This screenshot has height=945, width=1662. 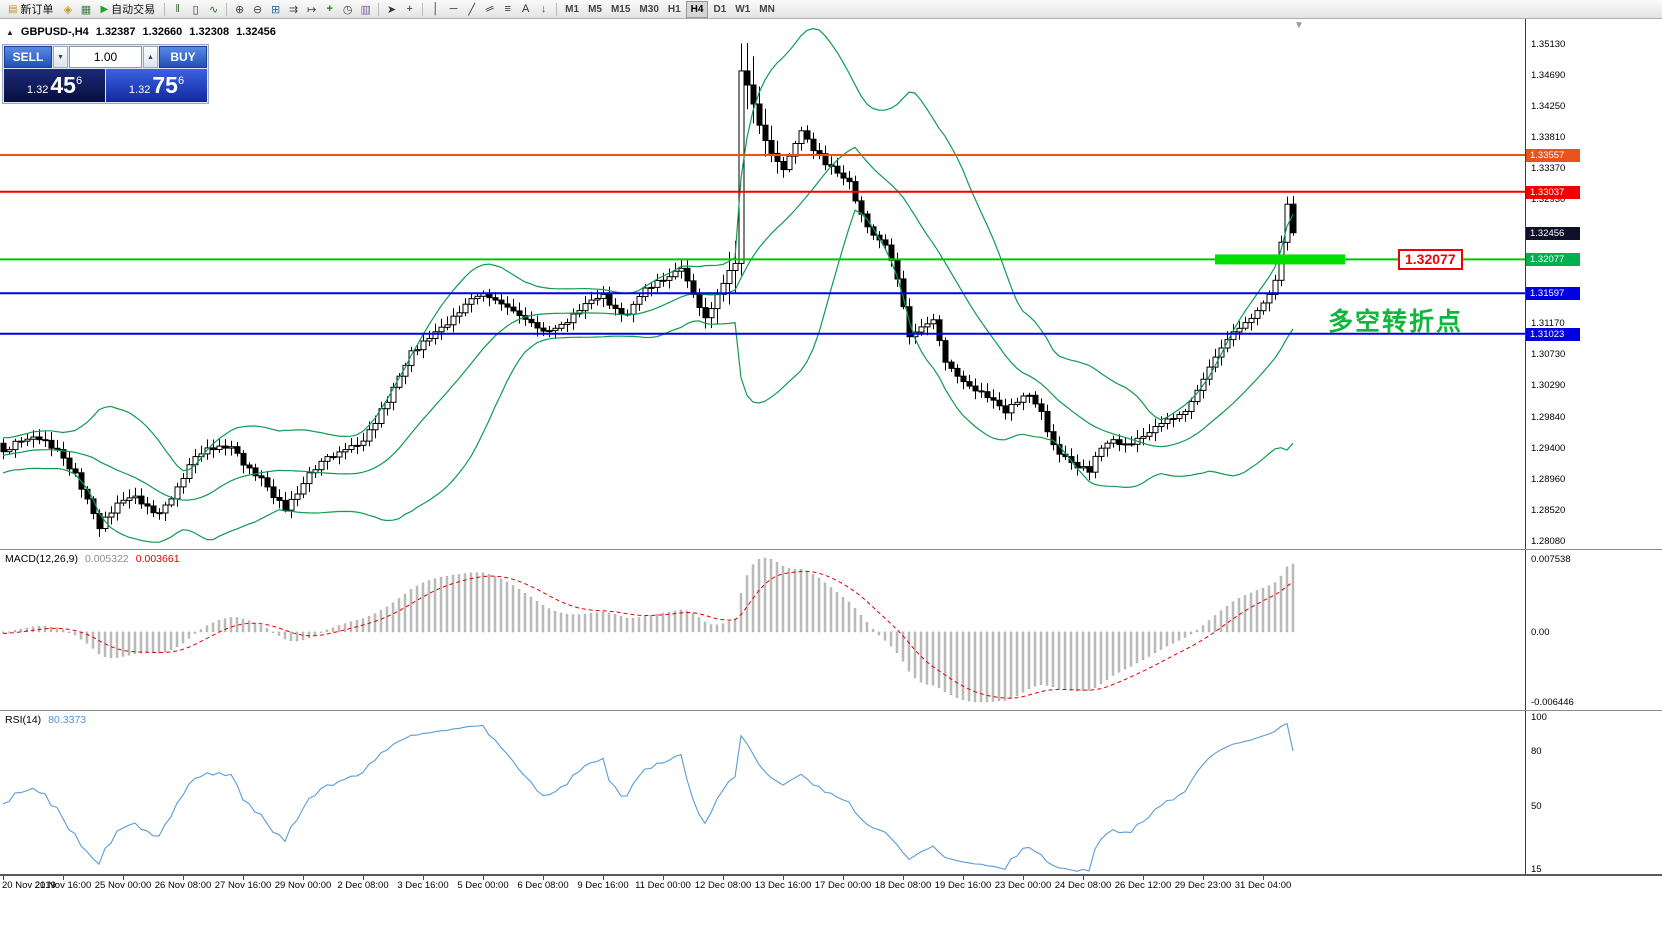 I want to click on timeframe-d1: D1, so click(x=720, y=9).